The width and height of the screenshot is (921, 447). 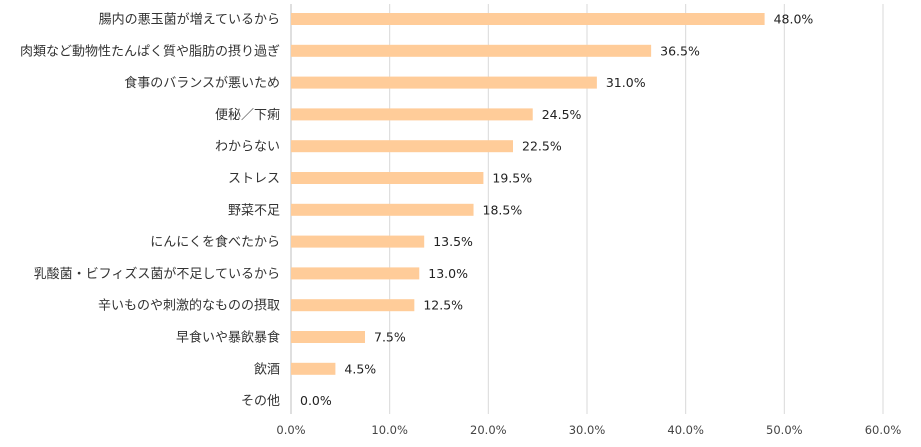 What do you see at coordinates (215, 242) in the screenshot?
I see `category-label: にんにくを食べたから` at bounding box center [215, 242].